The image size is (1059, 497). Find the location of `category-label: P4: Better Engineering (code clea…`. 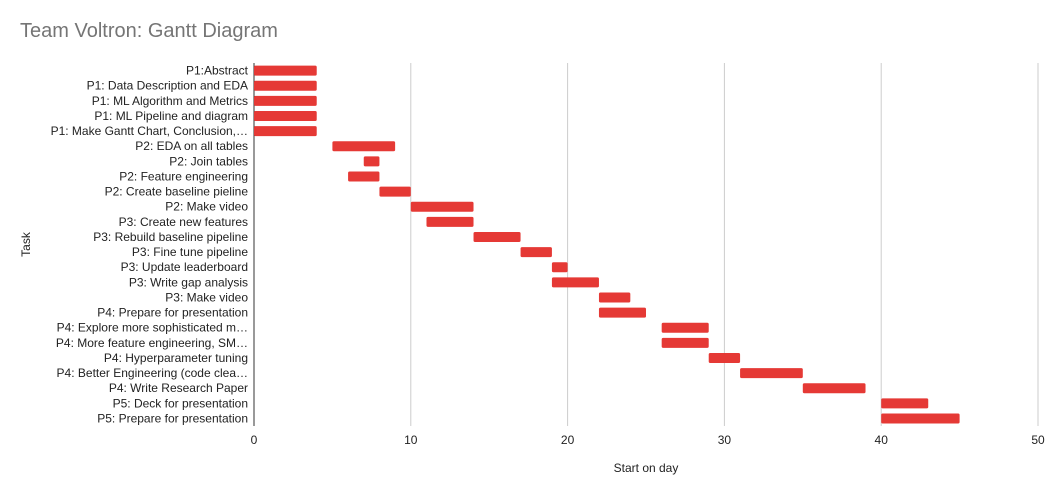

category-label: P4: Better Engineering (code clea… is located at coordinates (152, 373).